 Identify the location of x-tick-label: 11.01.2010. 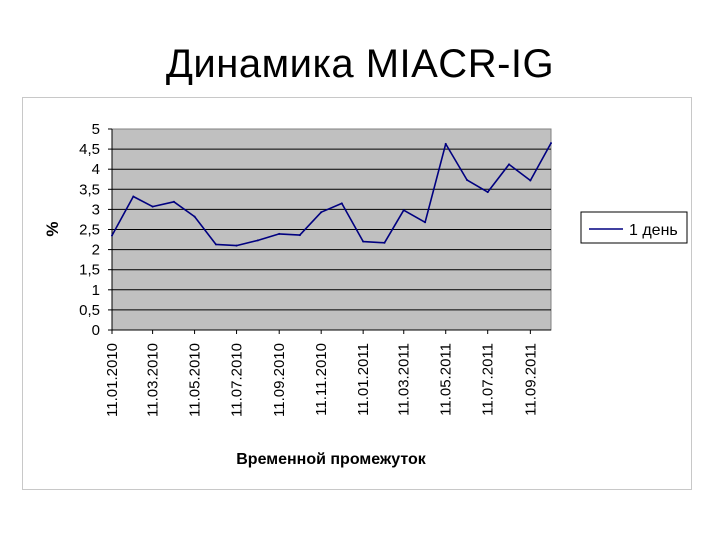
(112, 380).